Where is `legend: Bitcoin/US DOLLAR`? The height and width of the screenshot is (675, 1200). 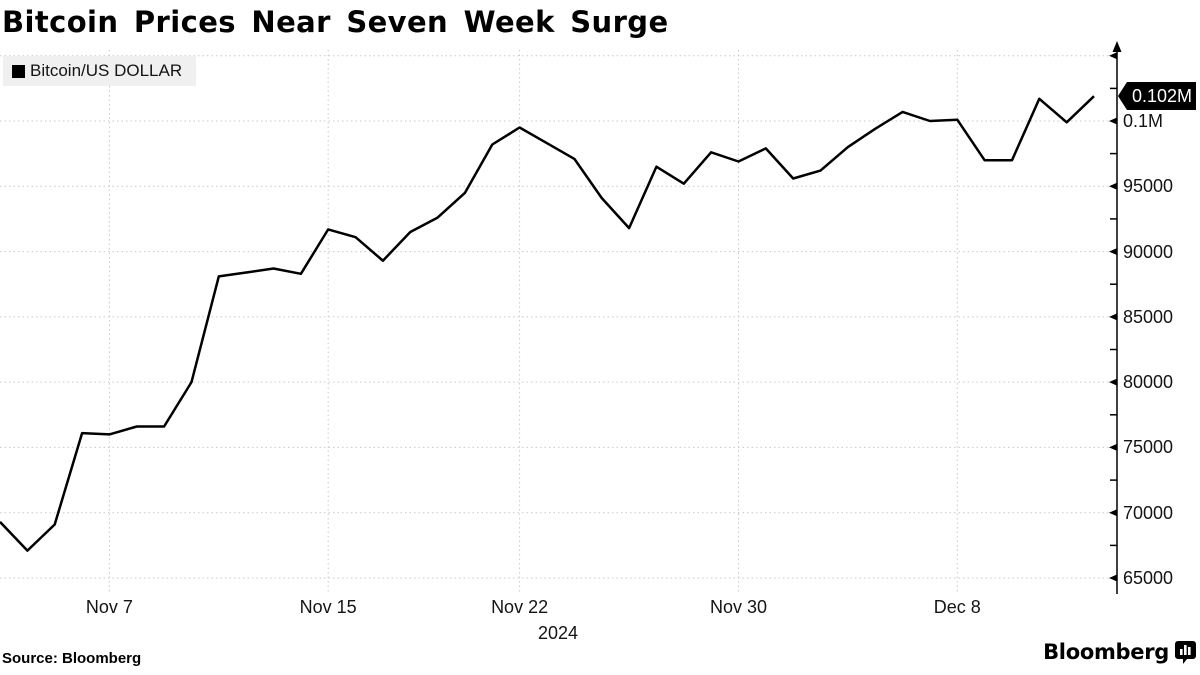
legend: Bitcoin/US DOLLAR is located at coordinates (100, 71).